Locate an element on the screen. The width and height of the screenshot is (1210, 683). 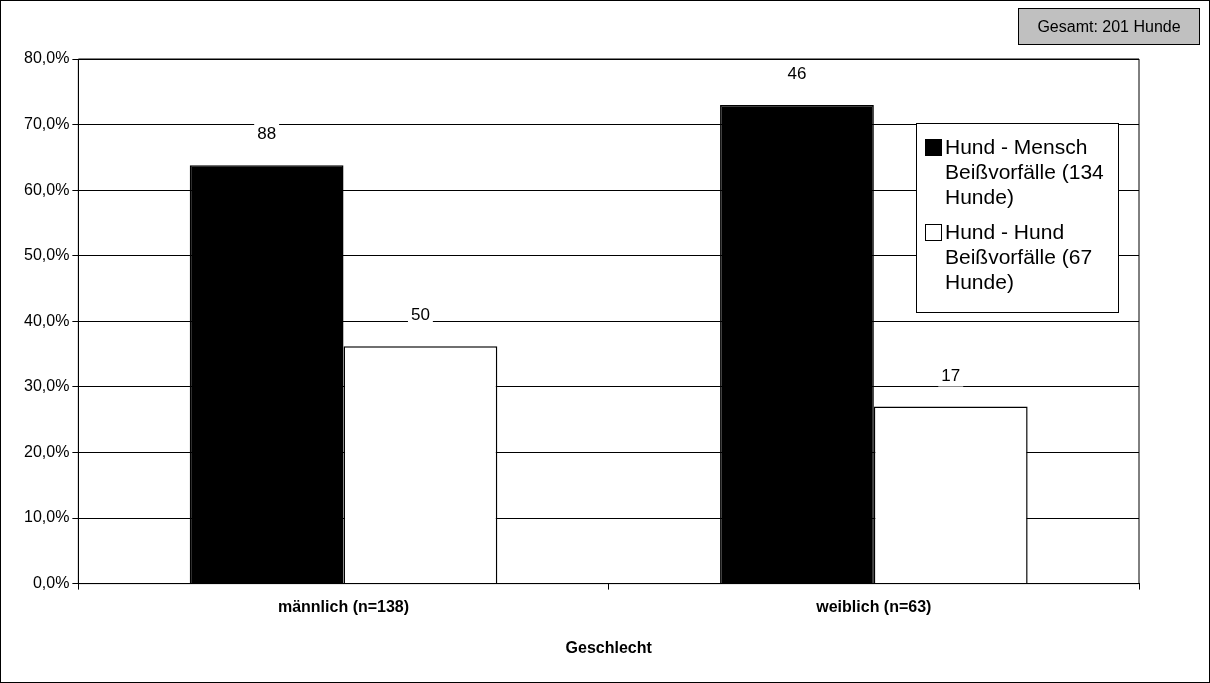
x-tick-label: männlich (n=138) is located at coordinates (343, 606).